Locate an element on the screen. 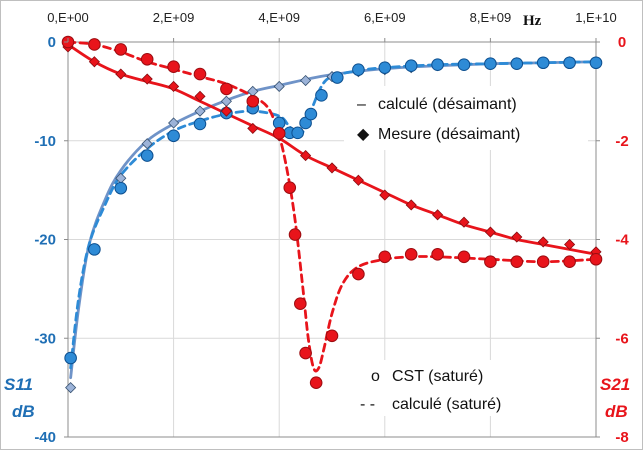  y-right-tick-label: 0 is located at coordinates (622, 42).